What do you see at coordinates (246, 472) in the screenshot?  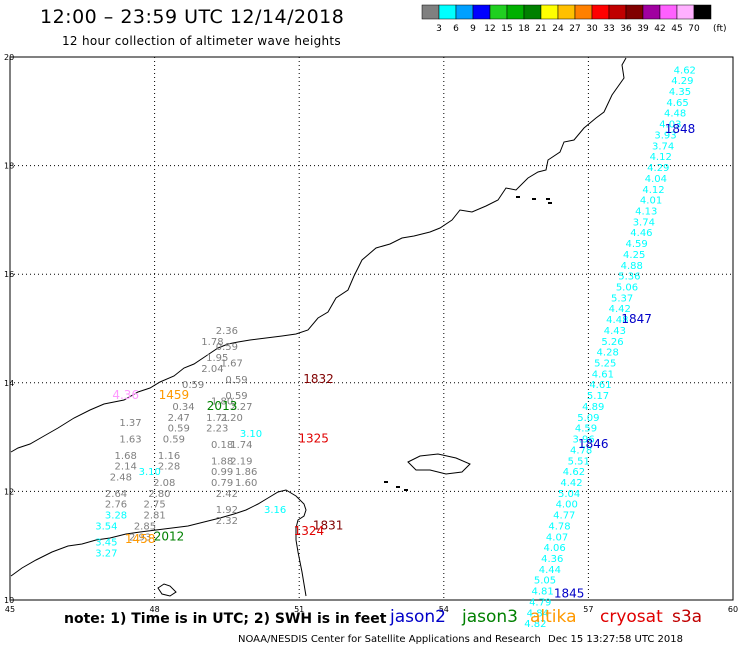 I see `swh-value: 1.86` at bounding box center [246, 472].